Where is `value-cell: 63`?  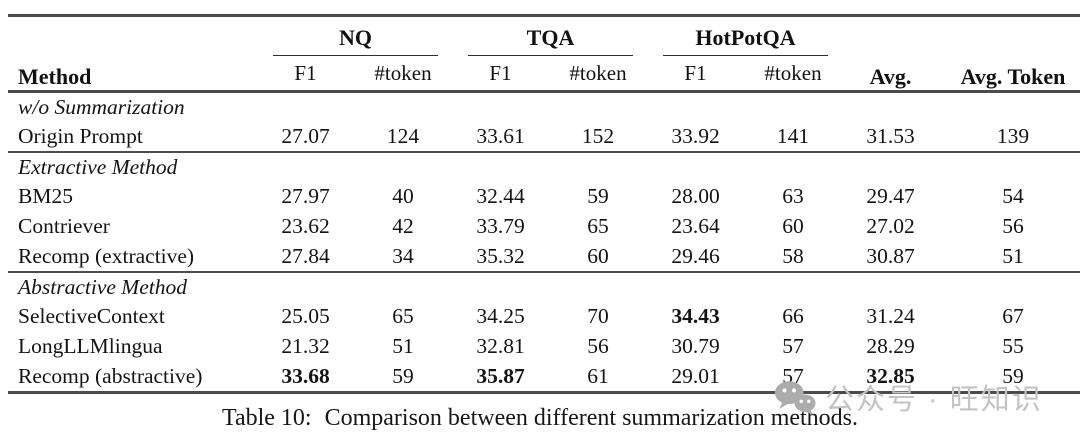 value-cell: 63 is located at coordinates (793, 195).